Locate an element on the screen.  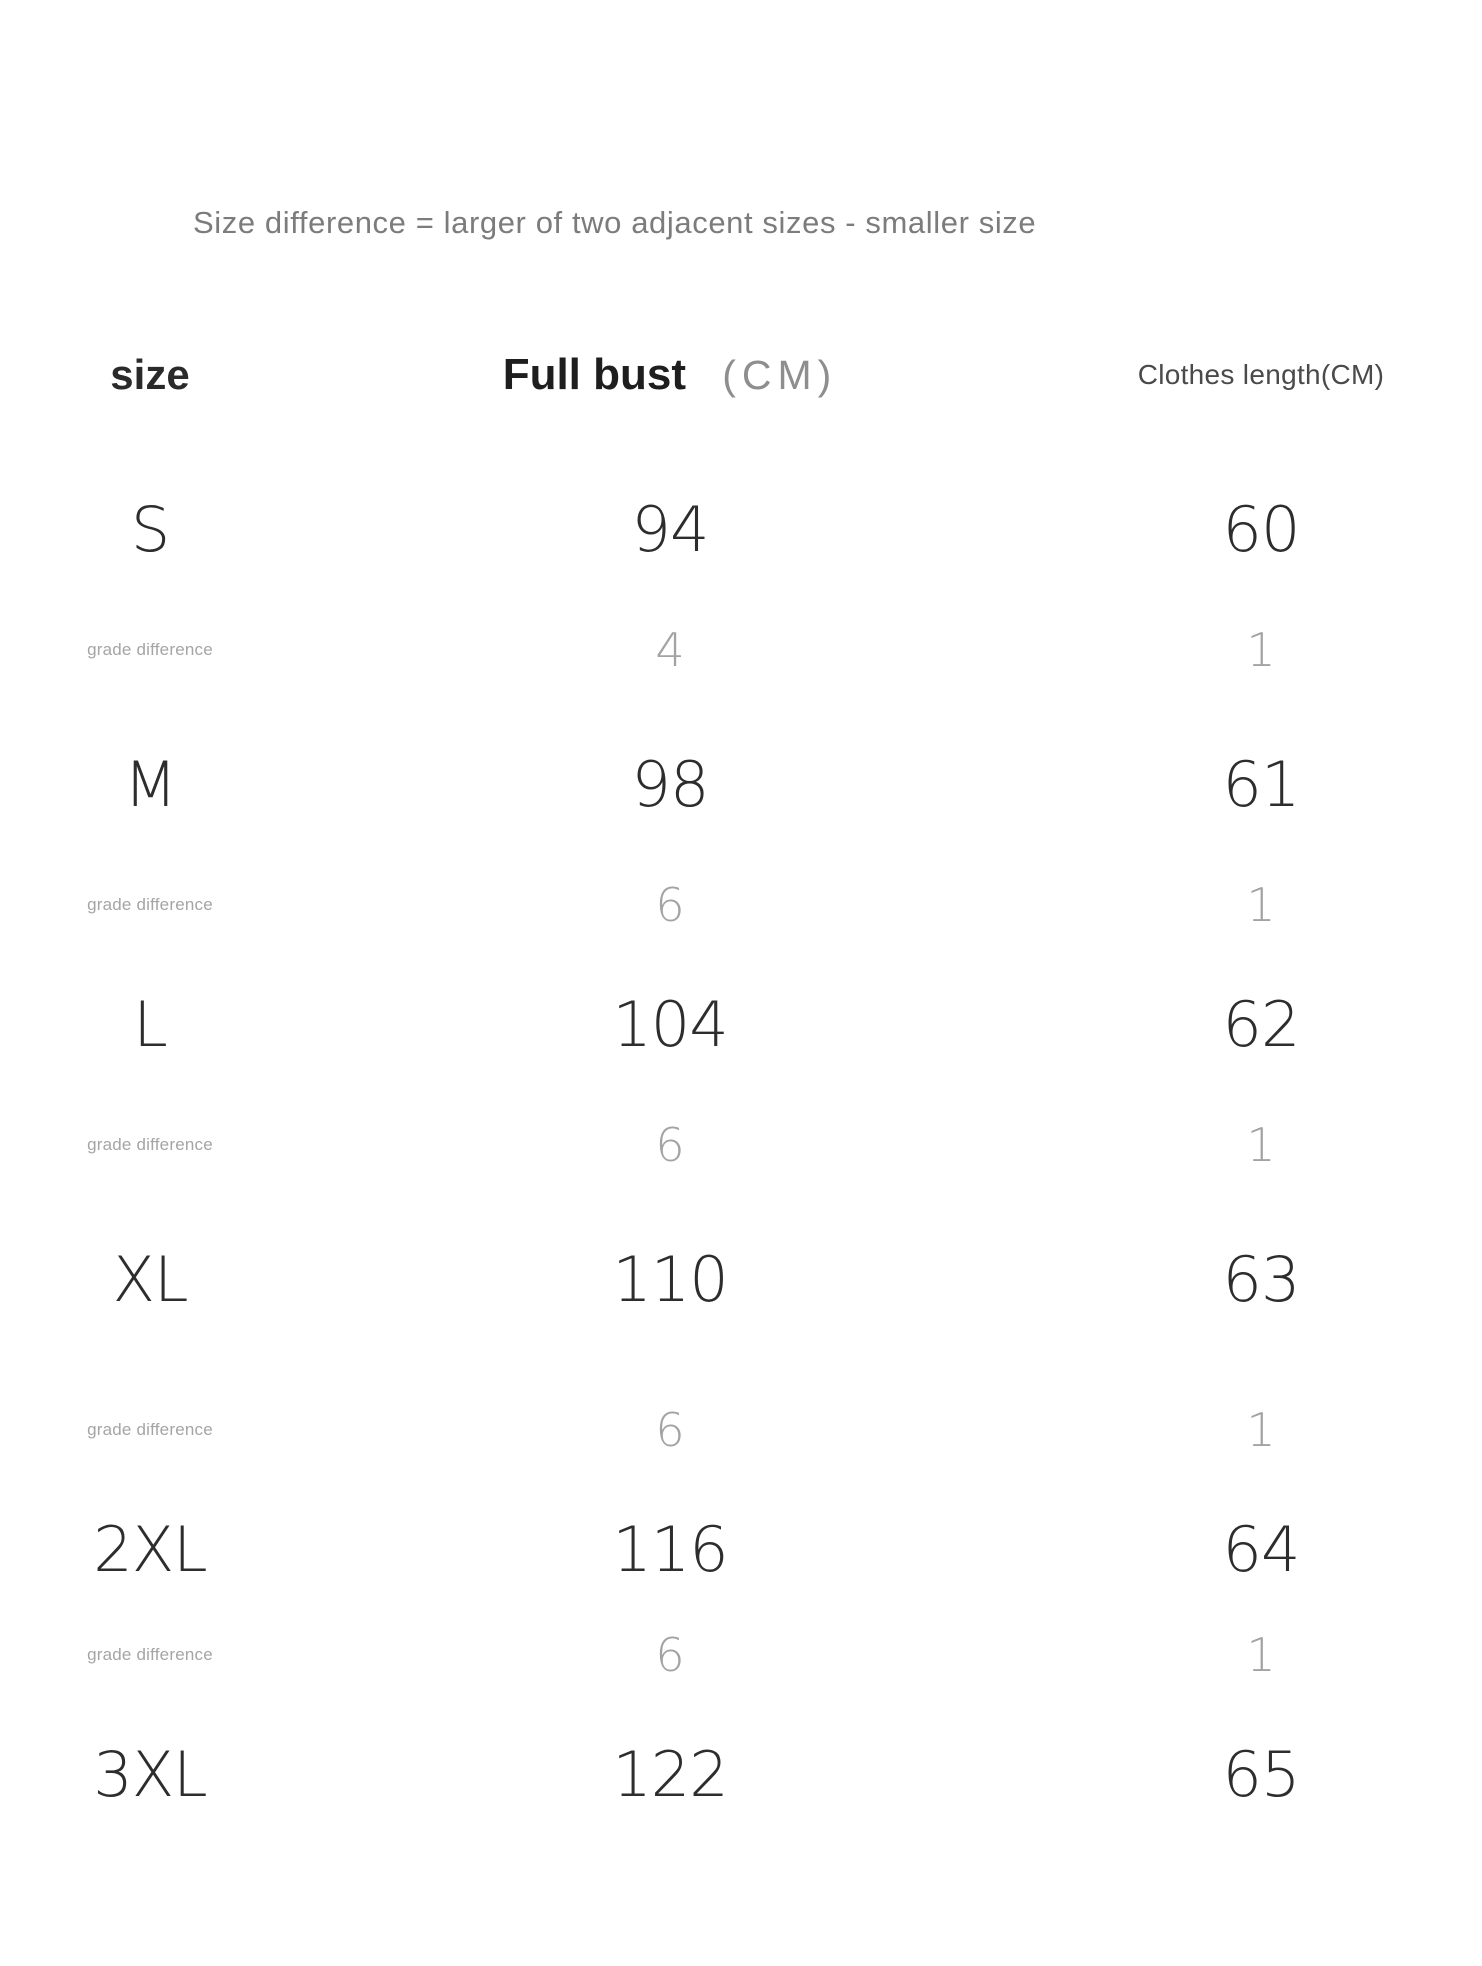
full-bust-cell: 122 is located at coordinates (670, 1774).